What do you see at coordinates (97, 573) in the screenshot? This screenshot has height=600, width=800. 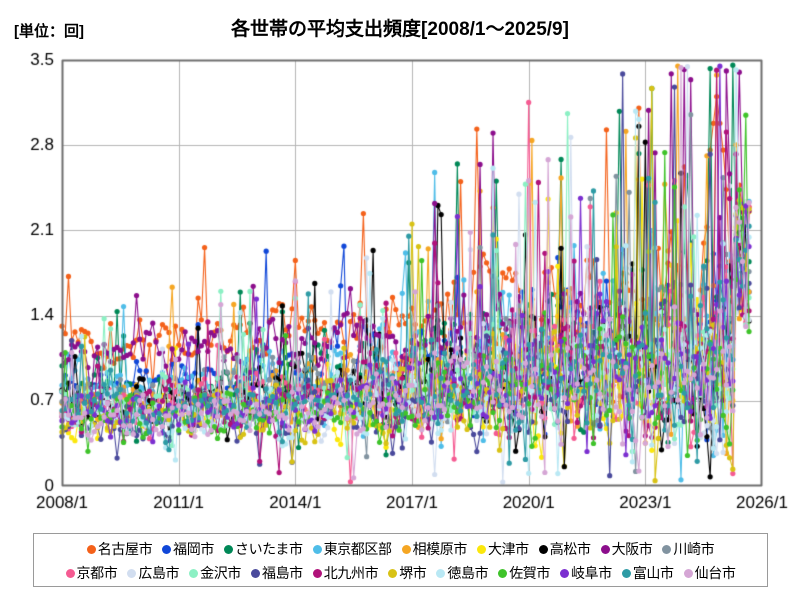 I see `legend-item-label: 京都市` at bounding box center [97, 573].